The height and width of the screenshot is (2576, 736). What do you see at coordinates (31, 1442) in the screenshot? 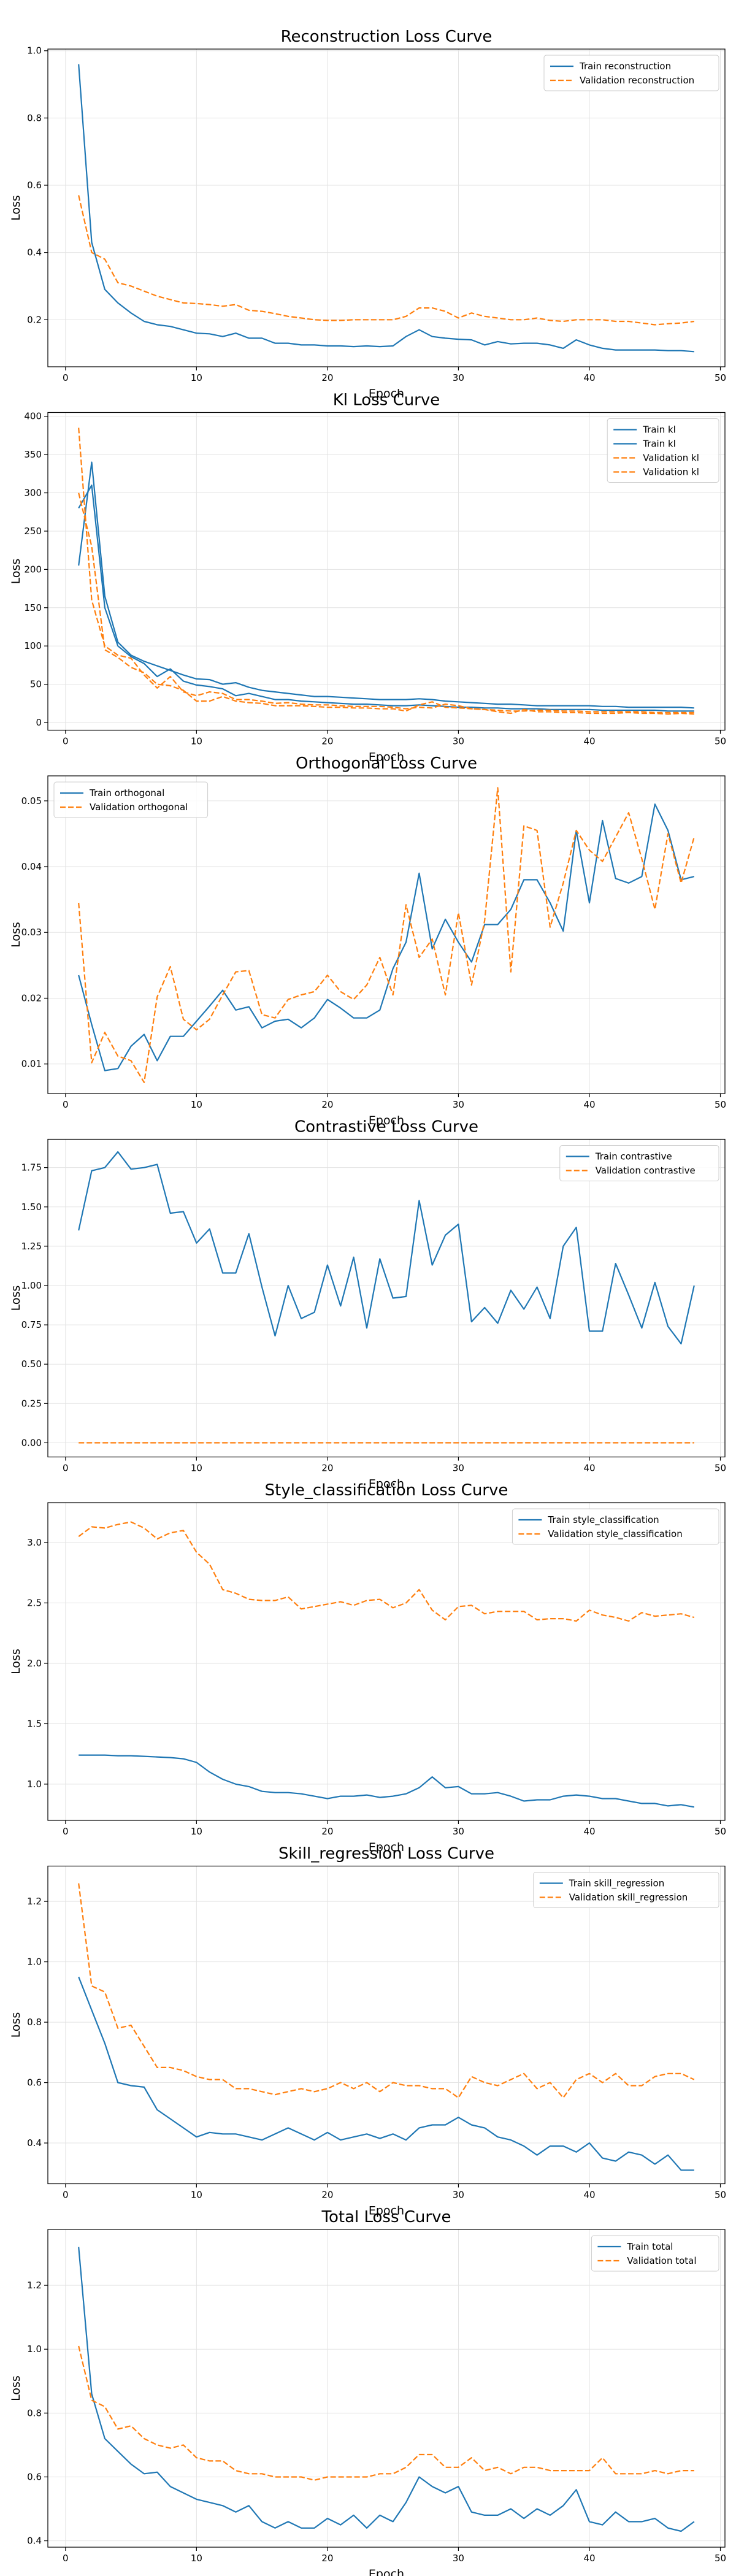
I see `y-tick-label: 0.00` at bounding box center [31, 1442].